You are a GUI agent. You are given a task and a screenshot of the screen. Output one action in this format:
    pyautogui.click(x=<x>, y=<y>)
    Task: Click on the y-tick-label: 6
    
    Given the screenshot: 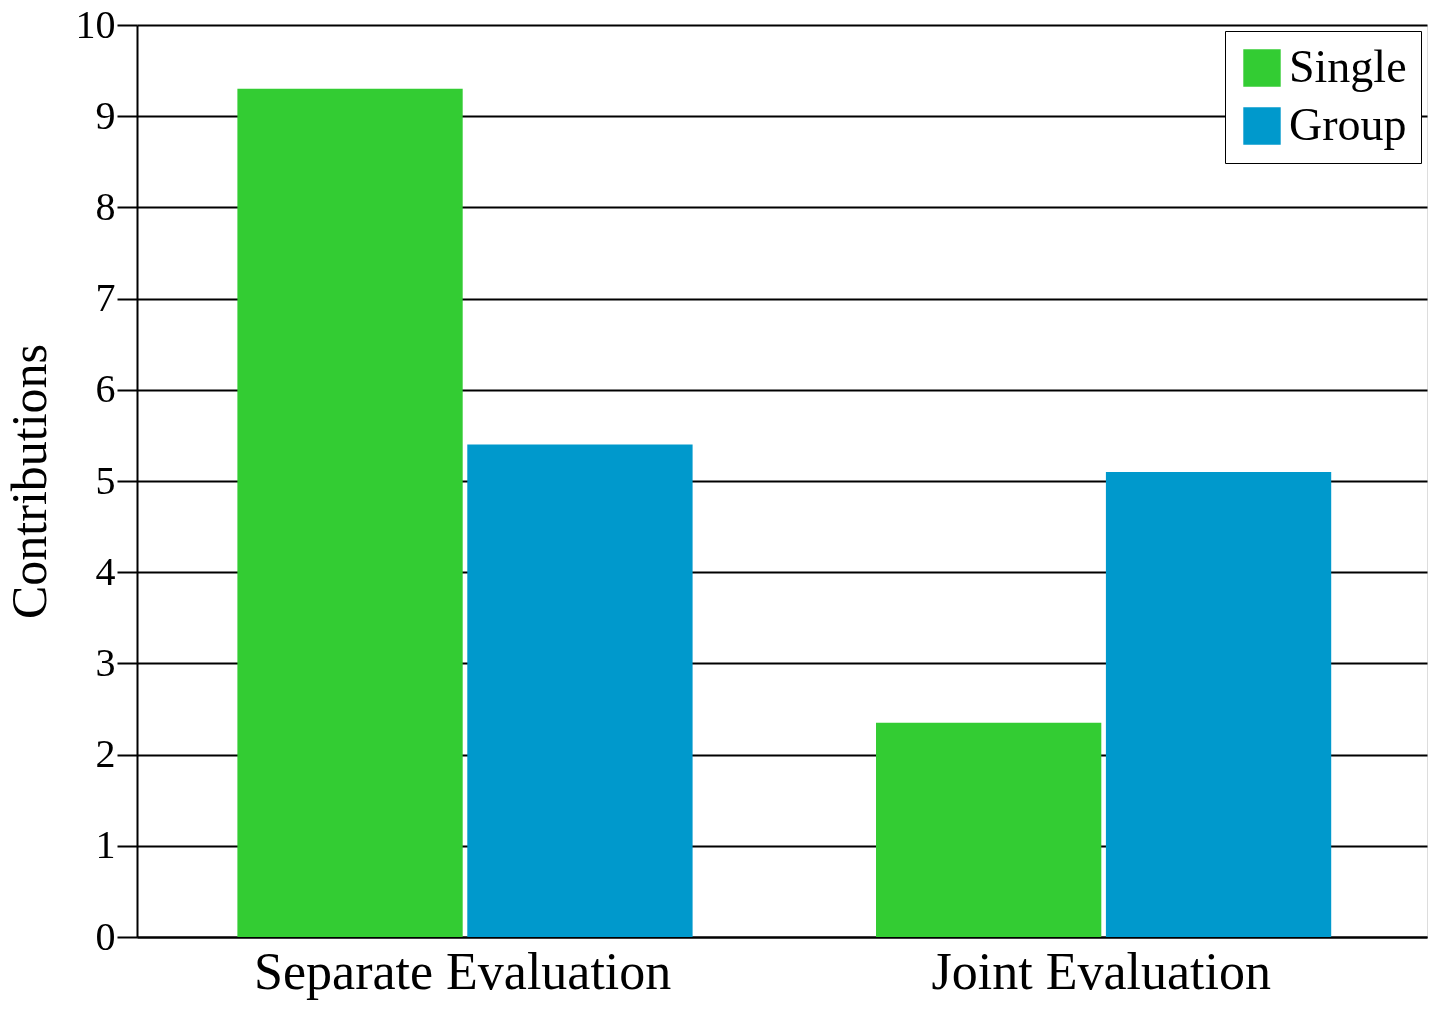 What is the action you would take?
    pyautogui.click(x=105, y=389)
    